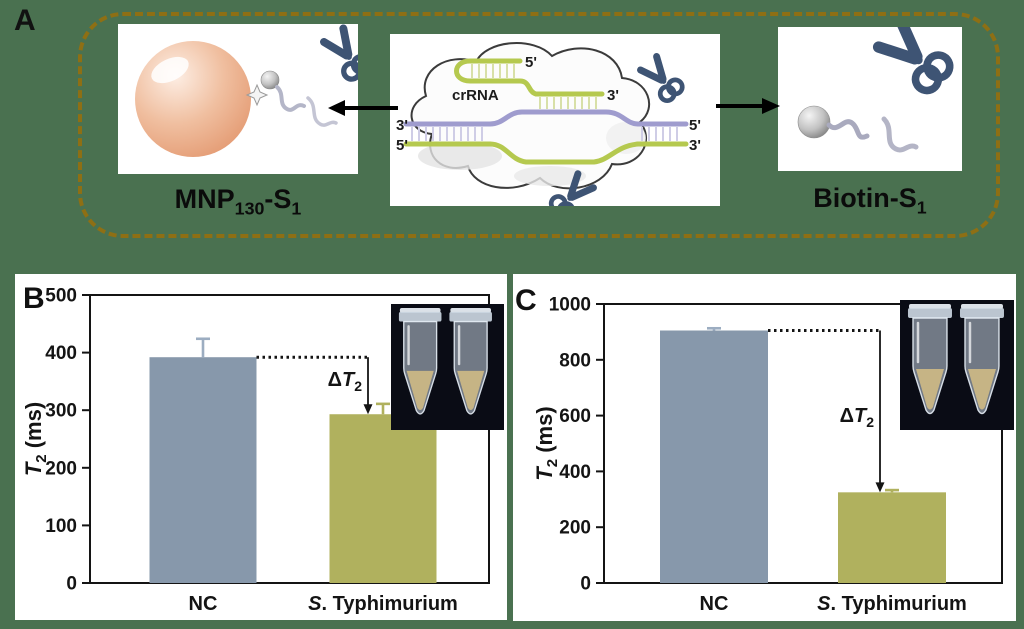 The image size is (1024, 629). What do you see at coordinates (865, 198) in the screenshot?
I see `biotin-label-main: Biotin-S` at bounding box center [865, 198].